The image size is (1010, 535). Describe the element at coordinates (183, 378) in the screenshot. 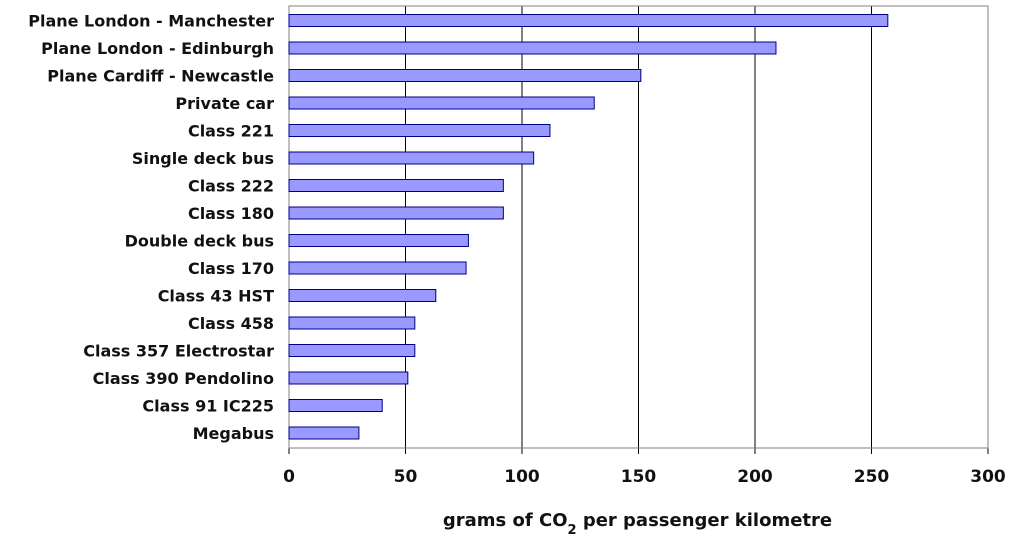

I see `category-label-class-390-pendolino: Class 390 Pendolino` at that location.